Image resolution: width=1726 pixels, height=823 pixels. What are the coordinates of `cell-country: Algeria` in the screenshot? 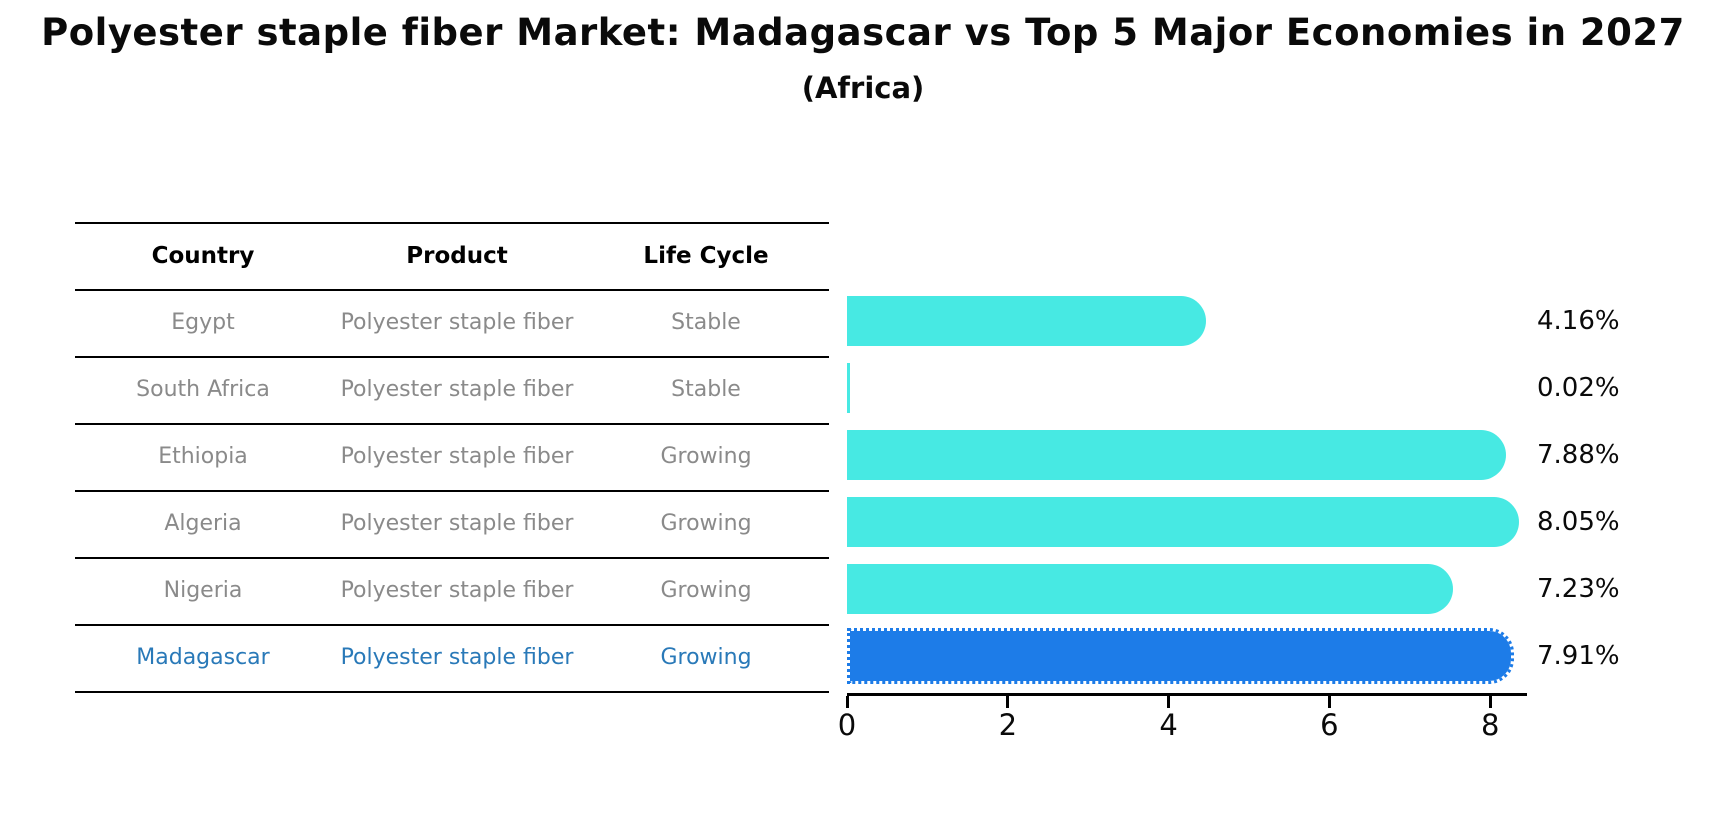 It's located at (203, 523).